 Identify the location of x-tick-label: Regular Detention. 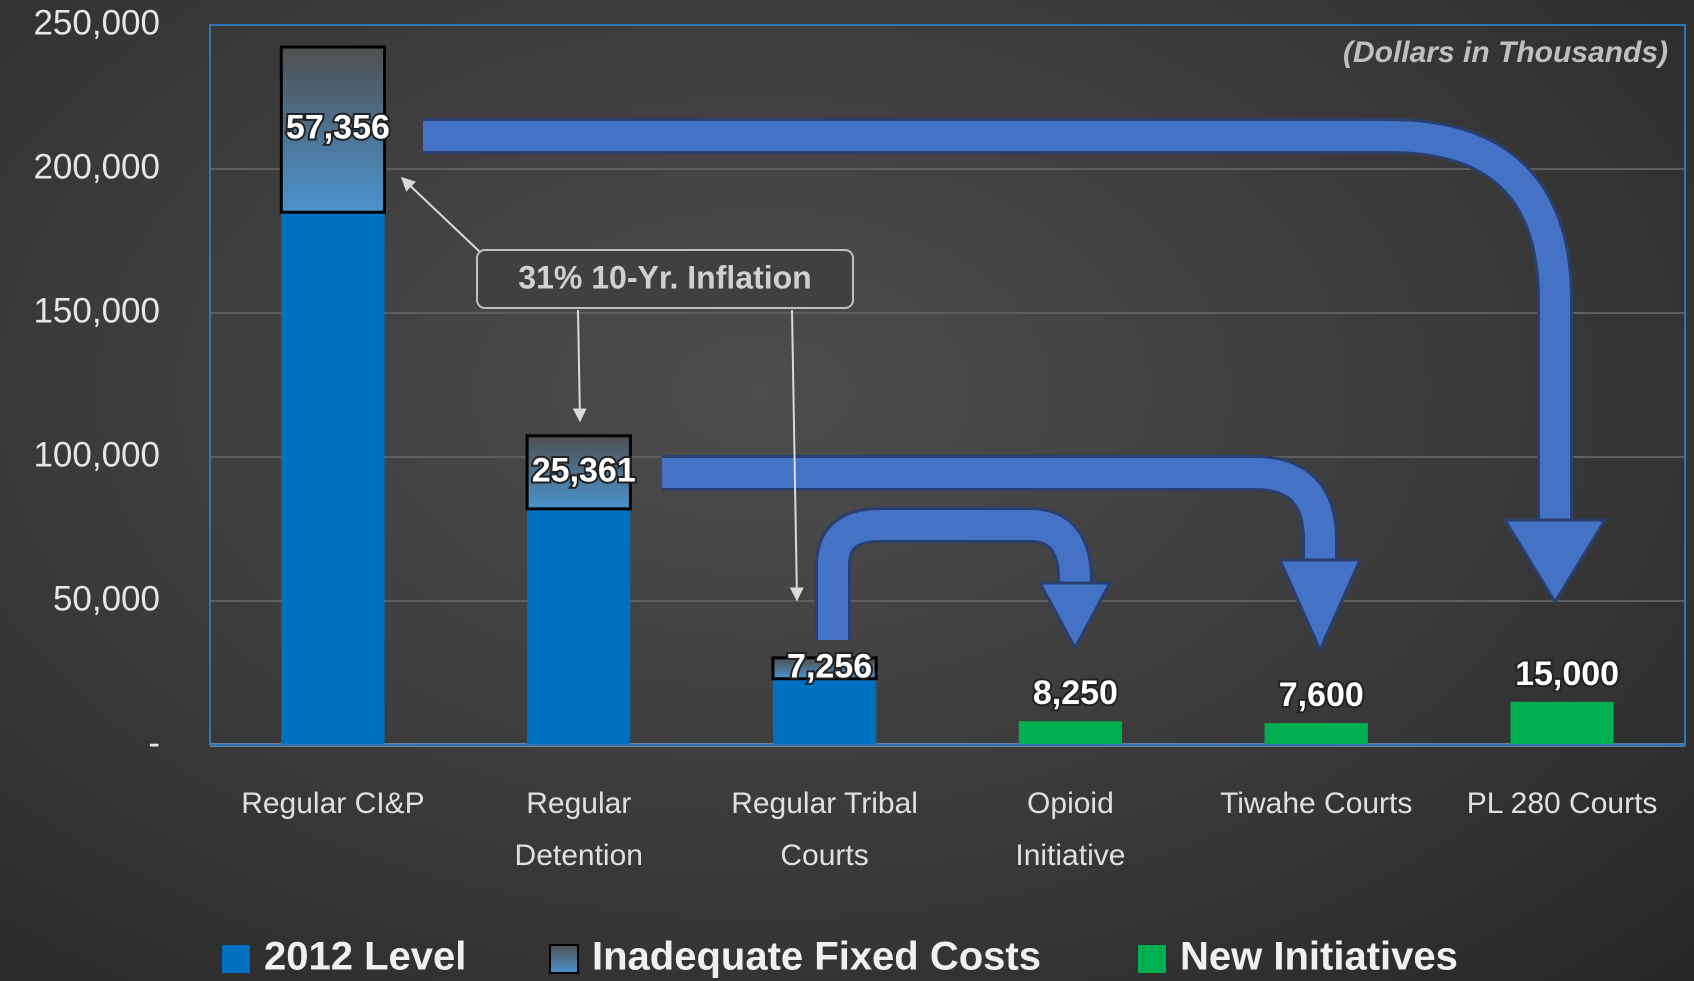
(578, 829).